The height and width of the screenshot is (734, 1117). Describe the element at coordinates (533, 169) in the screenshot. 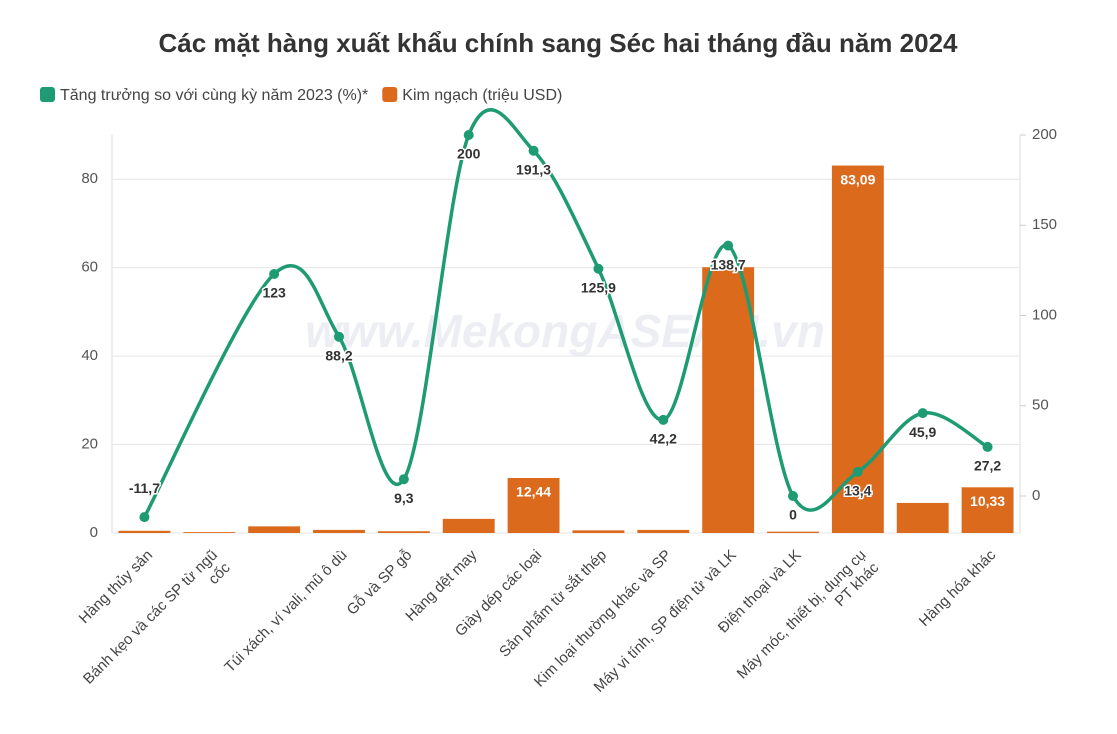

I see `line-value-label: 191,3` at that location.